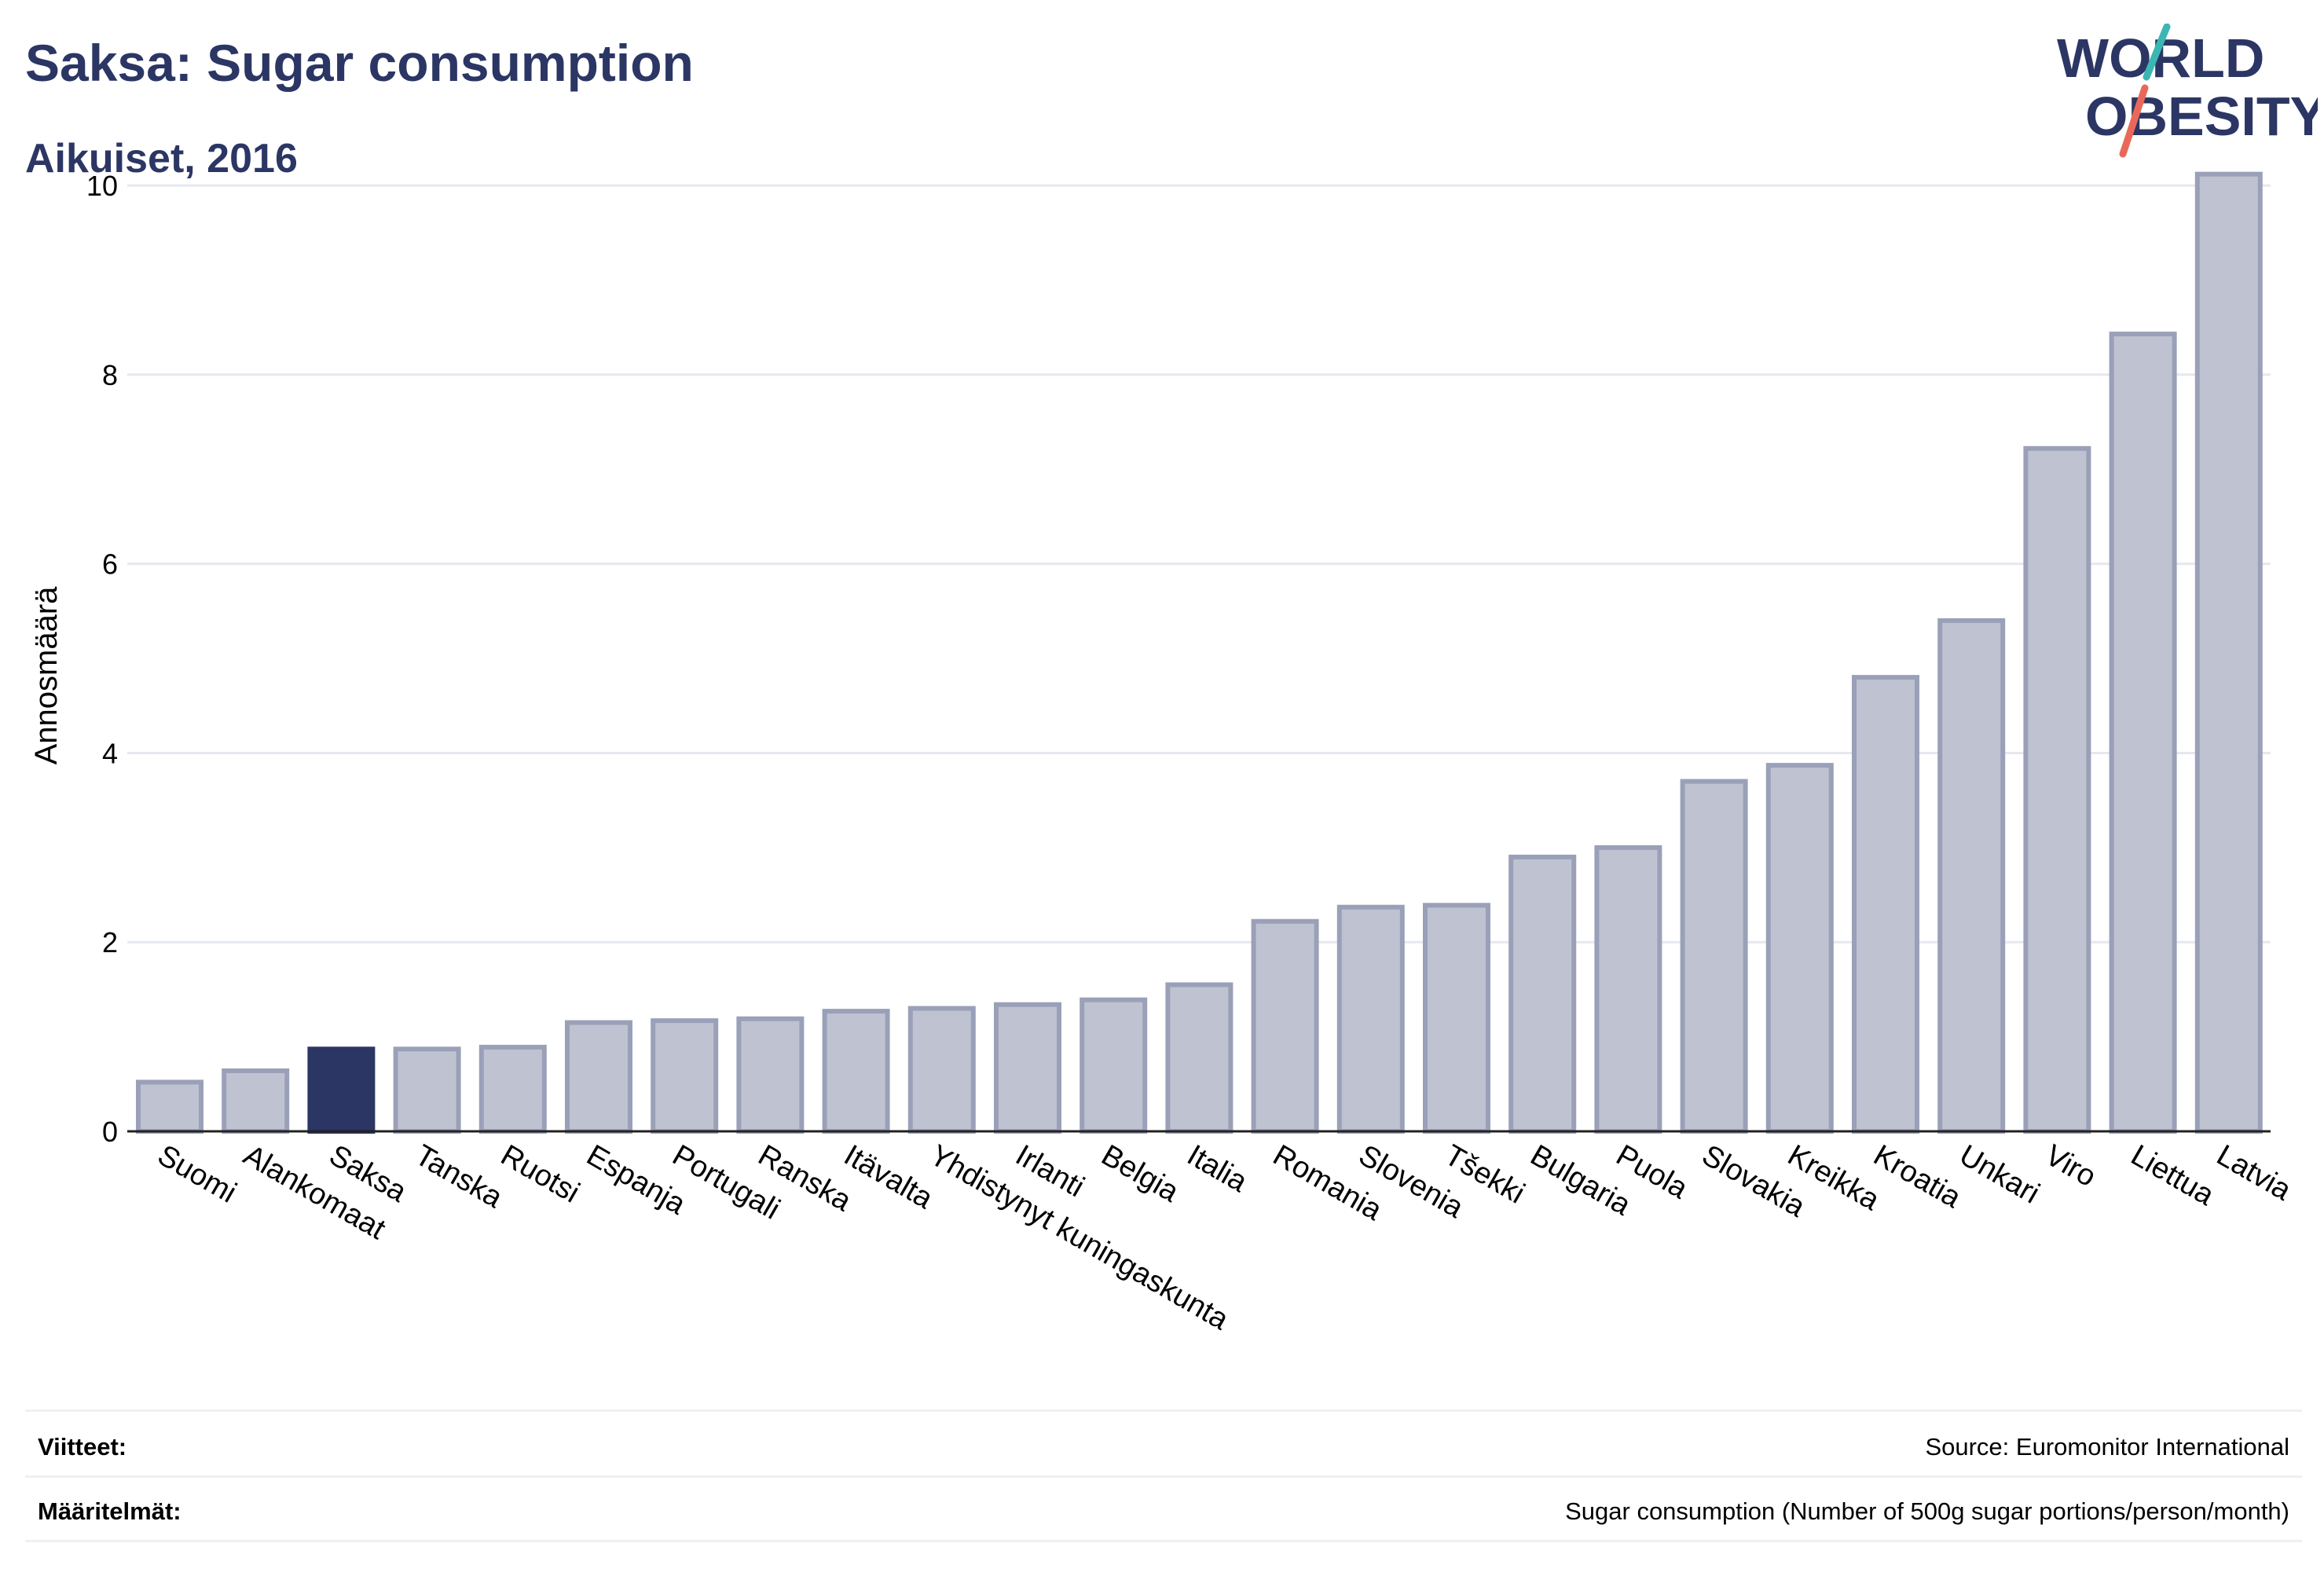 Image resolution: width=2324 pixels, height=1576 pixels. What do you see at coordinates (1140, 1173) in the screenshot?
I see `x-tick-label: Belgia` at bounding box center [1140, 1173].